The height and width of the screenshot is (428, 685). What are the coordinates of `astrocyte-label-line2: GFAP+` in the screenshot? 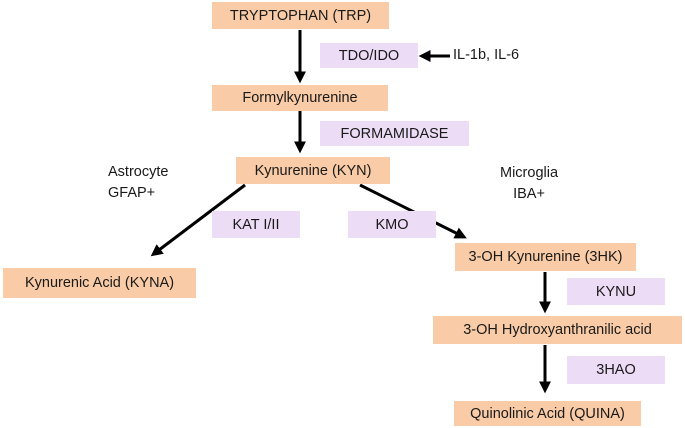 It's located at (132, 193).